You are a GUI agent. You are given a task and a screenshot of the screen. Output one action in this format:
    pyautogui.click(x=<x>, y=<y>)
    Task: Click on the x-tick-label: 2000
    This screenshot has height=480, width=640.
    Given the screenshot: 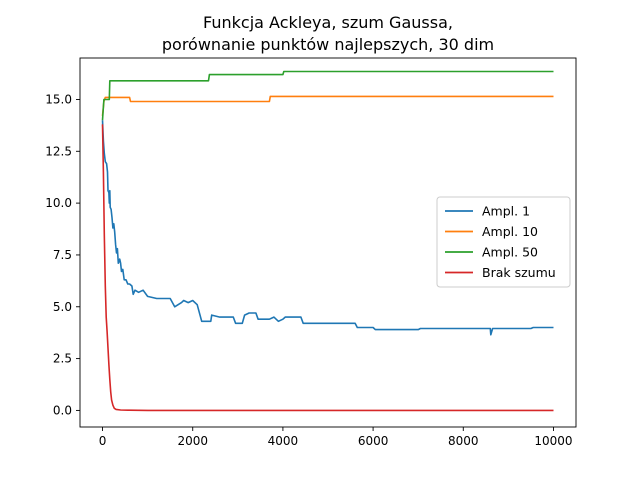 What is the action you would take?
    pyautogui.click(x=192, y=441)
    